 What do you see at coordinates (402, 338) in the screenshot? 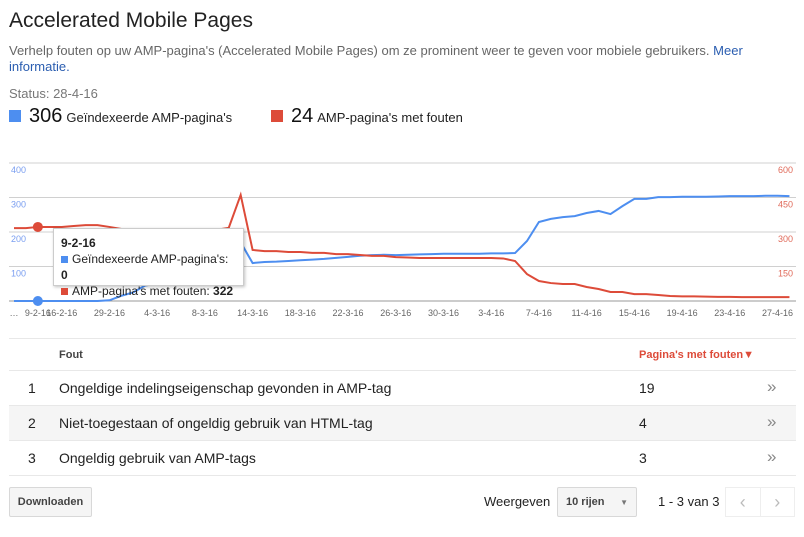
I see `divider` at bounding box center [402, 338].